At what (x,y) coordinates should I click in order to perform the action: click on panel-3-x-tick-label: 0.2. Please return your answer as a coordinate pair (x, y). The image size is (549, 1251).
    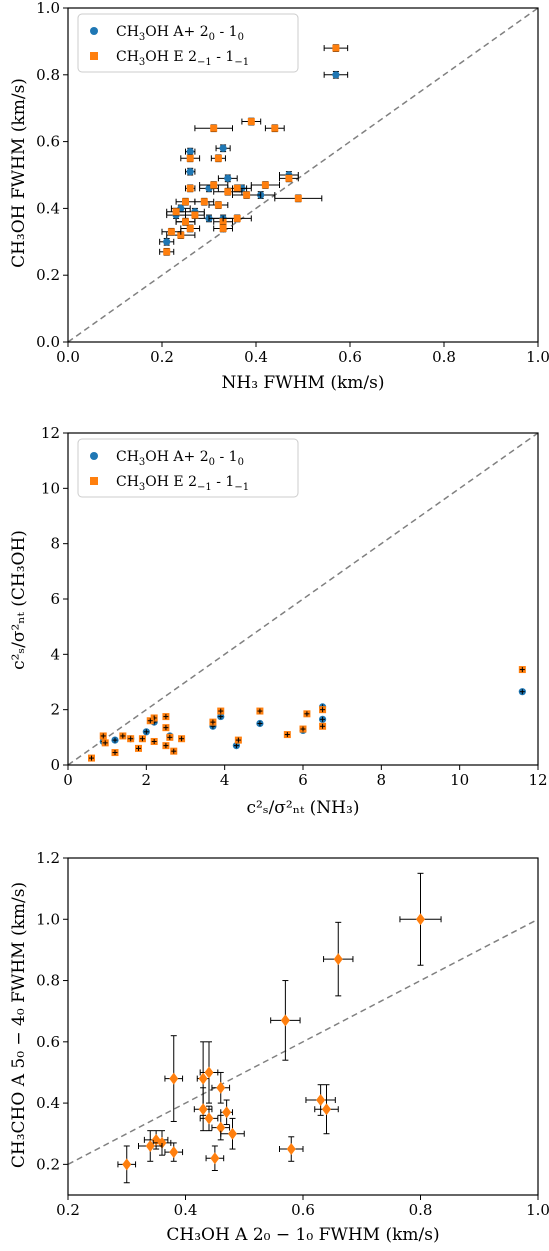
    Looking at the image, I should click on (68, 1210).